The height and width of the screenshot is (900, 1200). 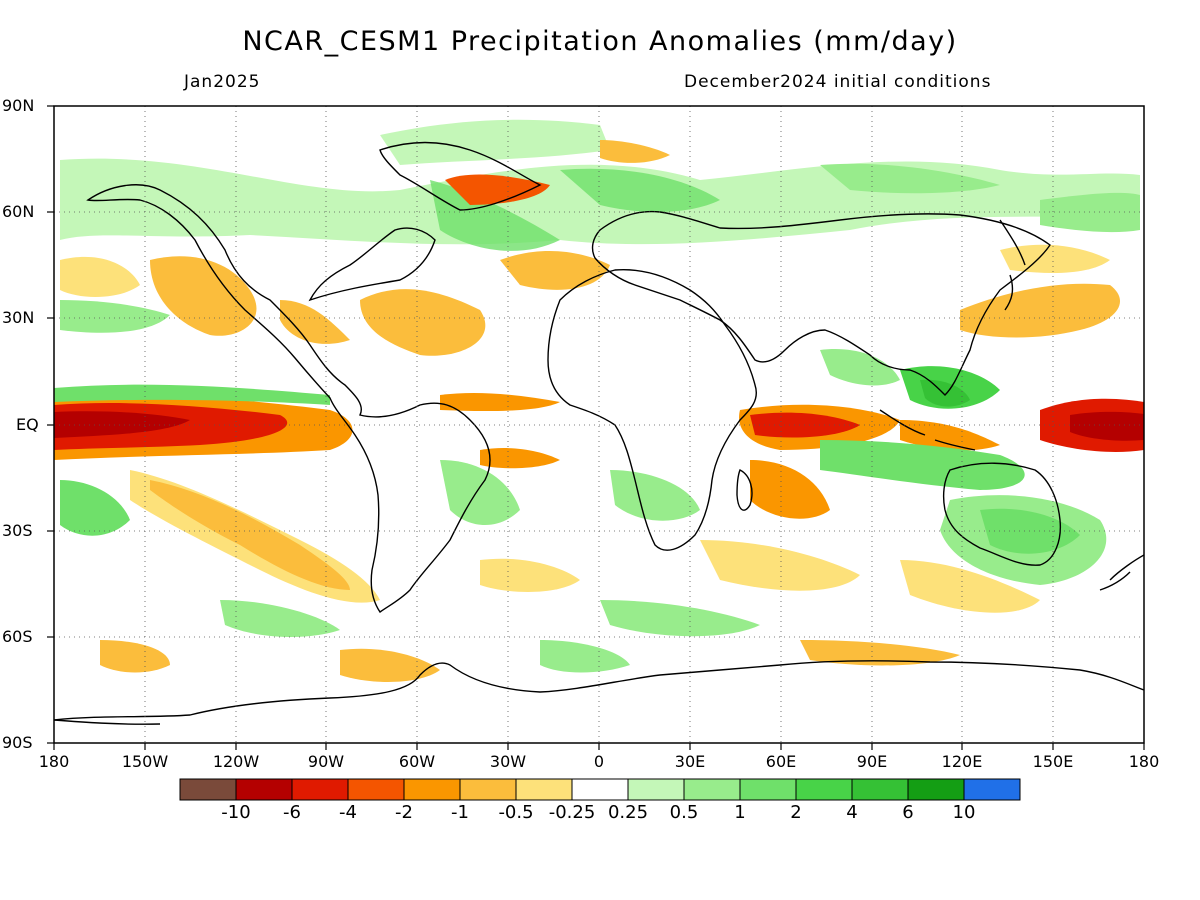 I want to click on lat-label-eq: EQ, so click(x=27, y=424).